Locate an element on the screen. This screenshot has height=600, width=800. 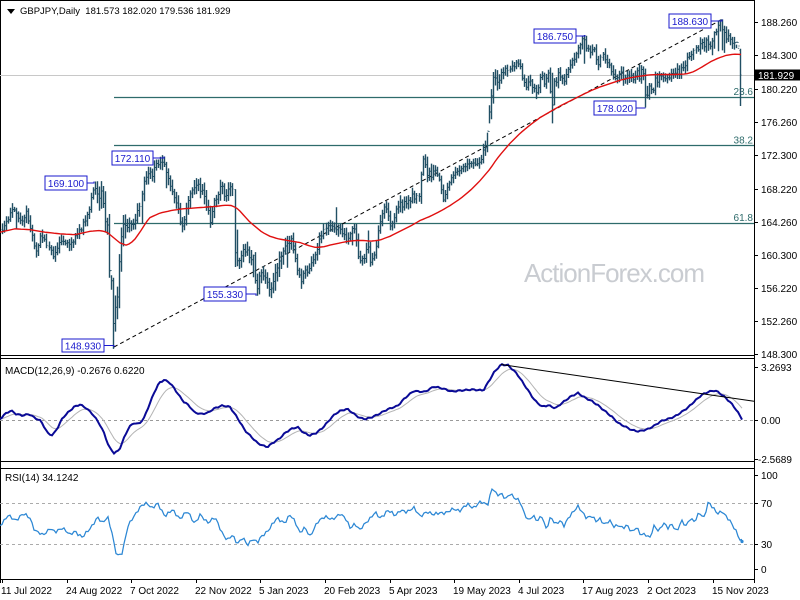
svg-text: 30 is located at coordinates (767, 545).